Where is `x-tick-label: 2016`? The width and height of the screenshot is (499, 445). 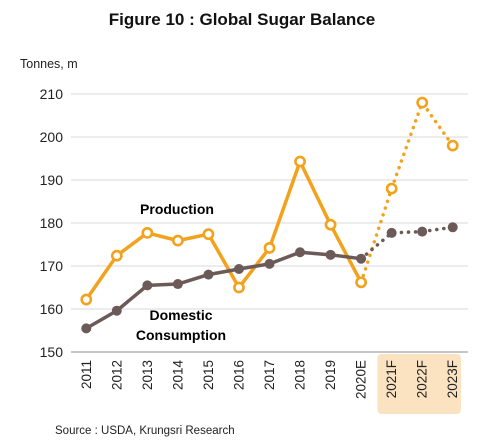
x-tick-label: 2016 is located at coordinates (238, 375).